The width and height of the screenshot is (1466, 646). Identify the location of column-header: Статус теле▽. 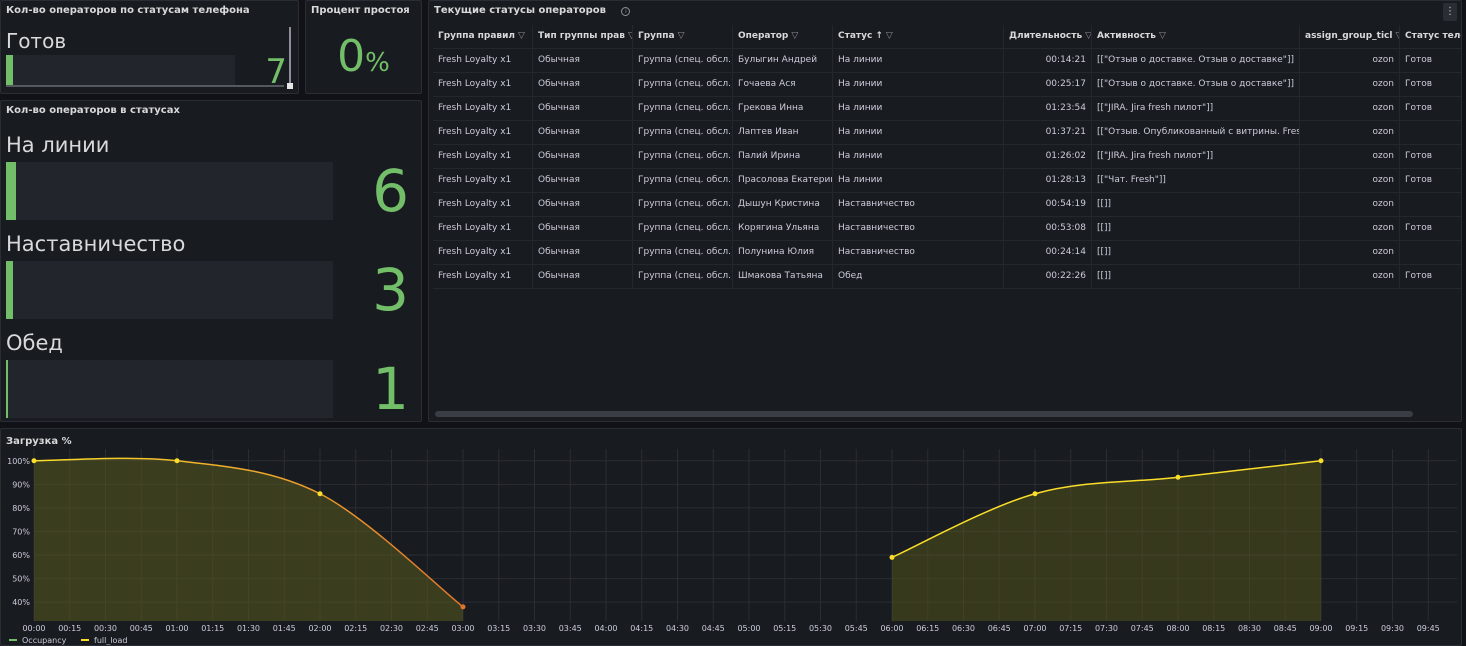
(1430, 36).